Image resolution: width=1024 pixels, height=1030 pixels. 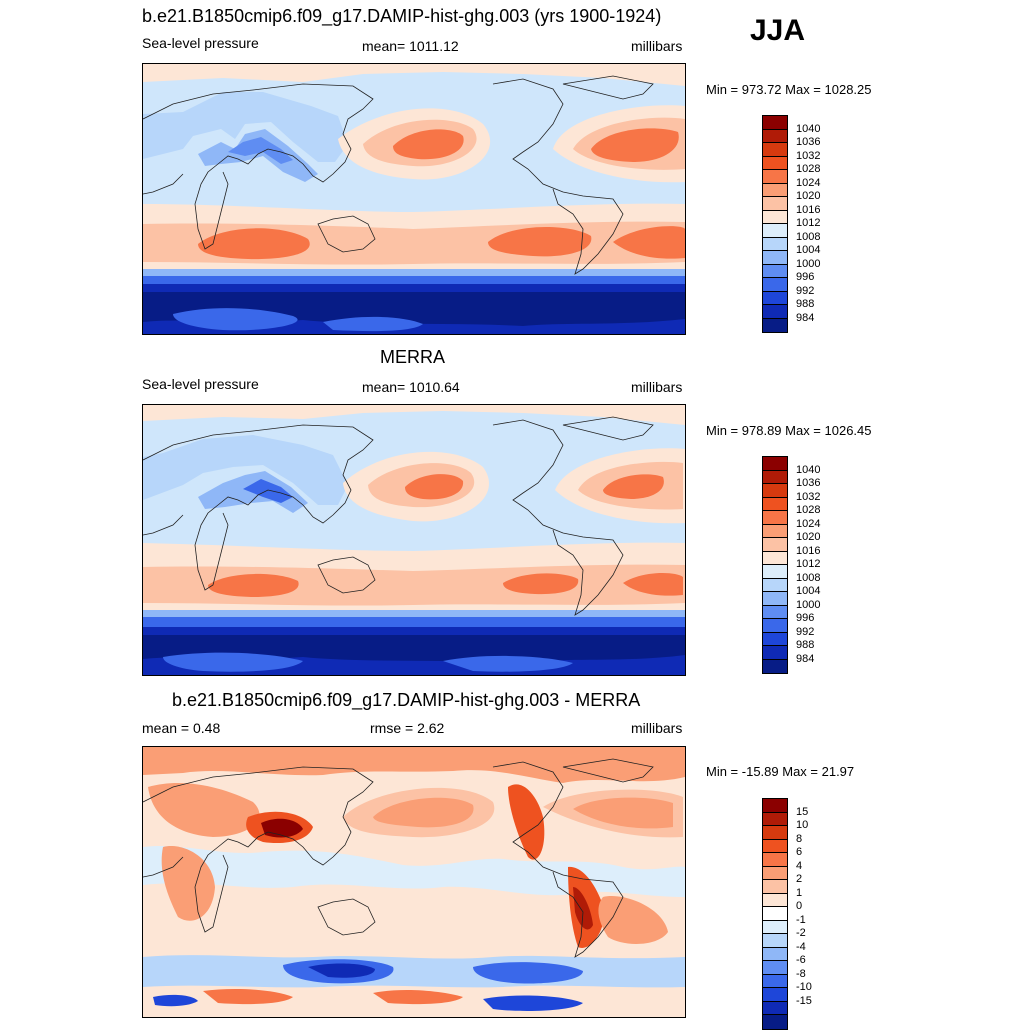 I want to click on colorbar-label: 996, so click(x=805, y=618).